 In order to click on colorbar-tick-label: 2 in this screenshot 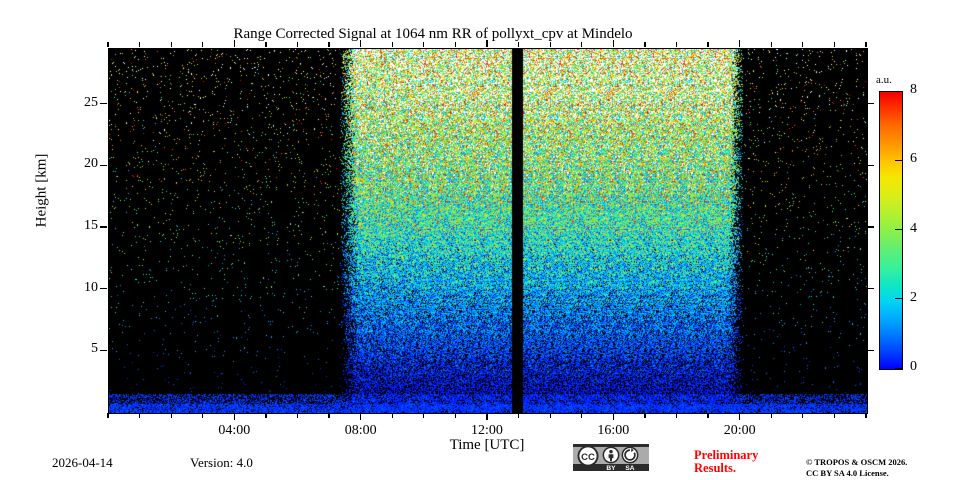, I will do `click(913, 297)`.